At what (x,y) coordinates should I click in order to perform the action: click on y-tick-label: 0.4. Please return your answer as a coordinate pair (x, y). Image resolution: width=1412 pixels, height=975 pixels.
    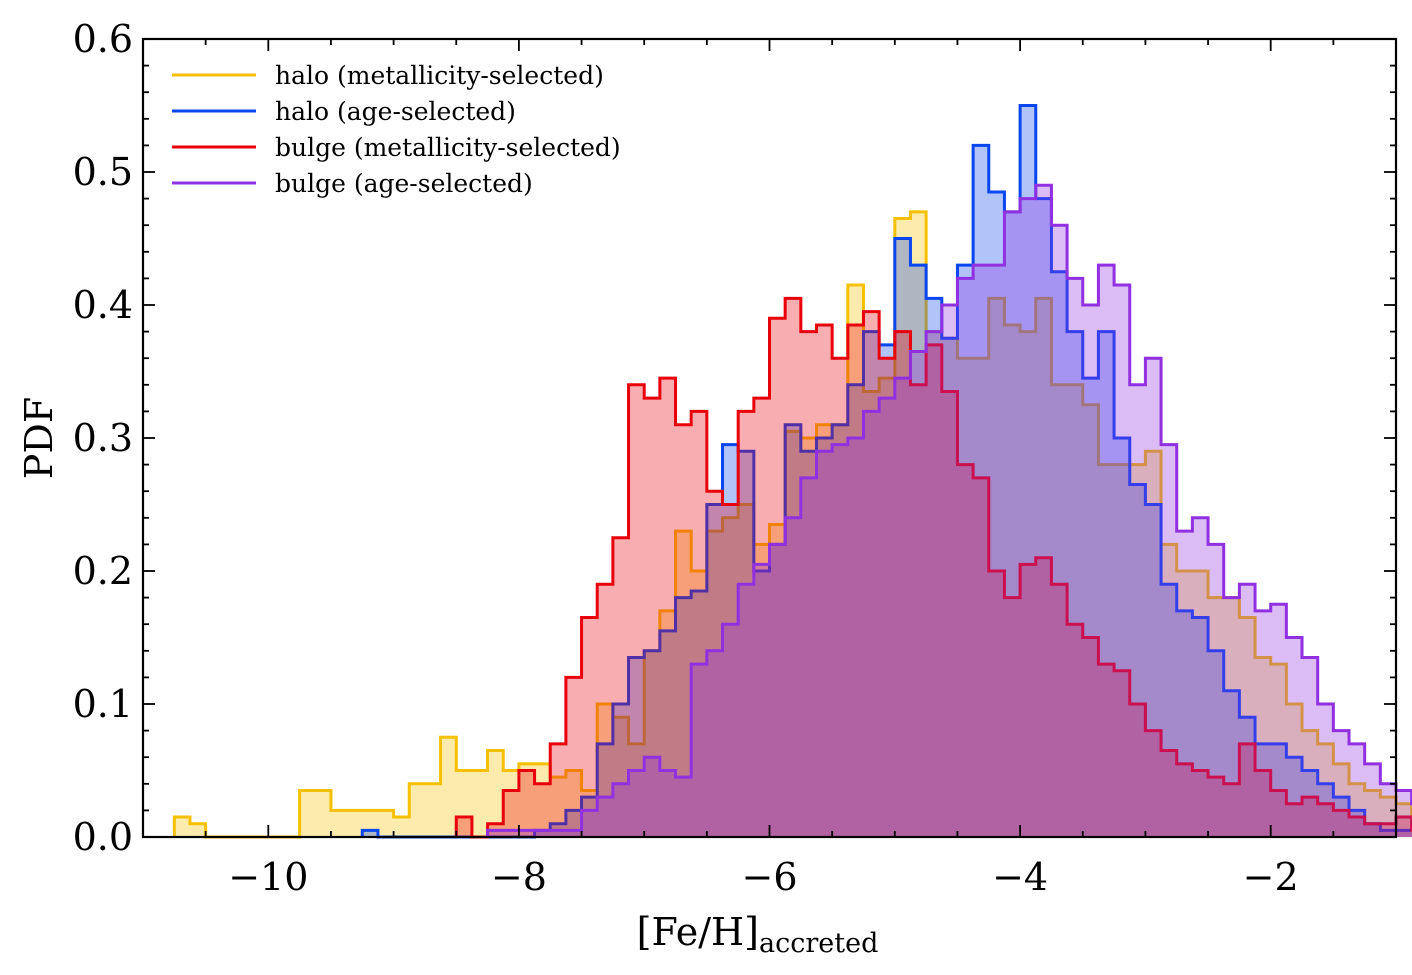
    Looking at the image, I should click on (103, 305).